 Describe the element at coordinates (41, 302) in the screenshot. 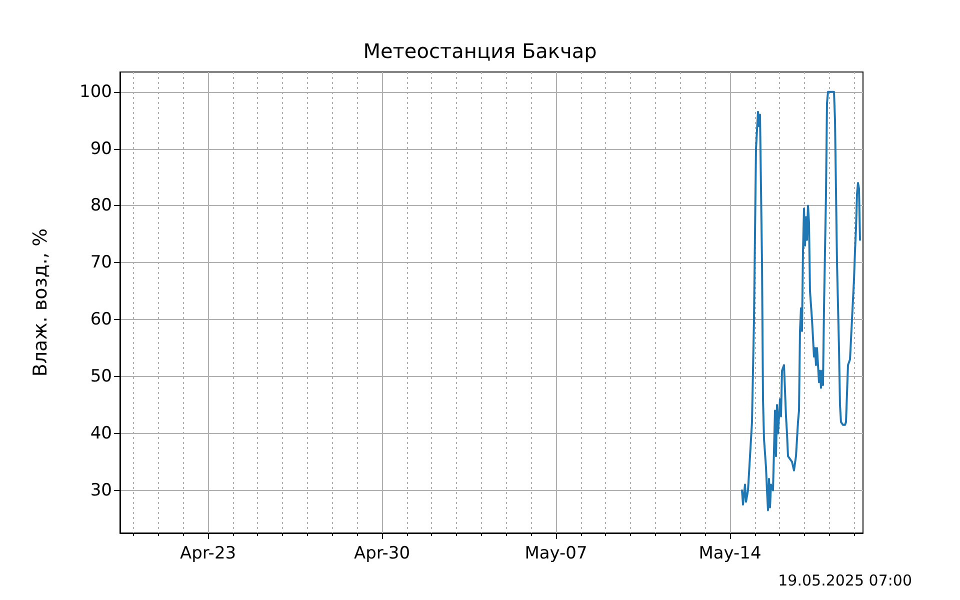

I see `y-axis-title: Влаж. возд., %` at that location.